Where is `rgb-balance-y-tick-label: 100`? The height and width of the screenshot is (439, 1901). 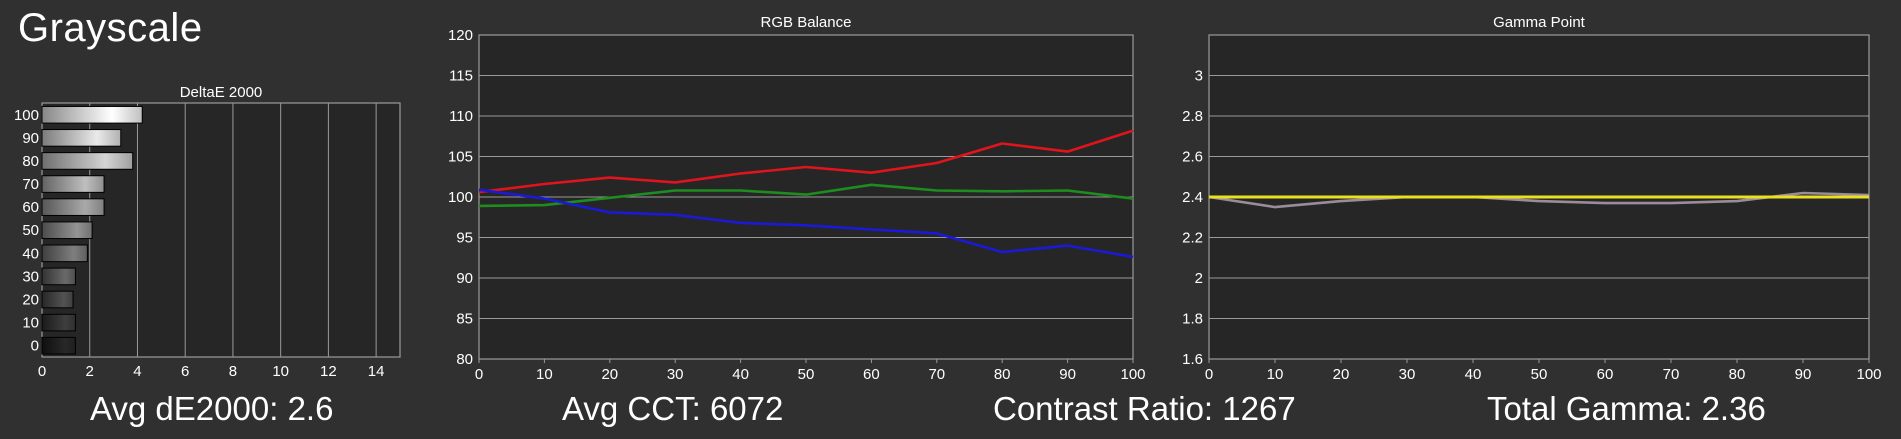 rgb-balance-y-tick-label: 100 is located at coordinates (460, 197).